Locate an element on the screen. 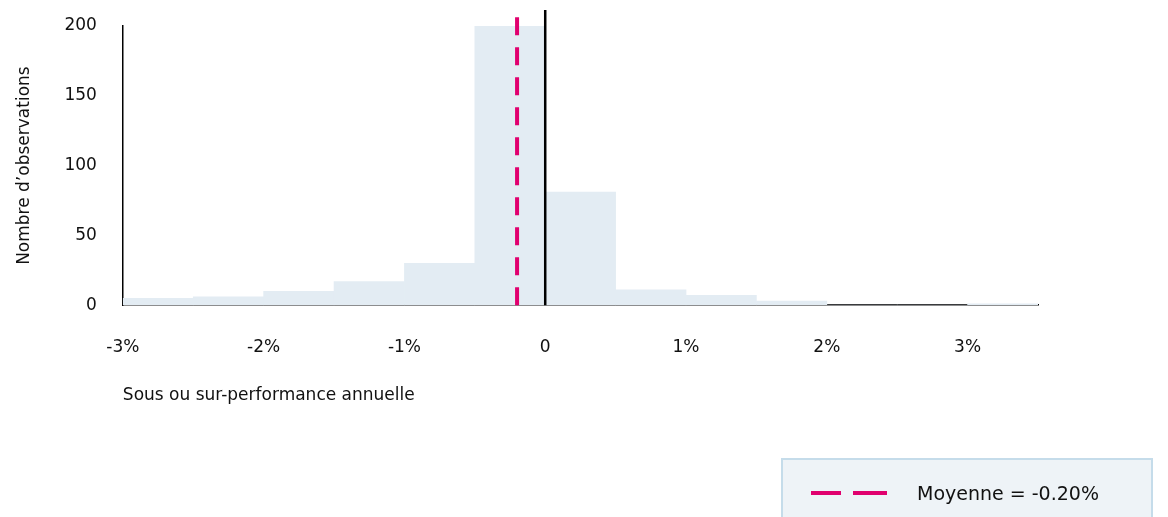  y-tick-label: 150 is located at coordinates (80, 94).